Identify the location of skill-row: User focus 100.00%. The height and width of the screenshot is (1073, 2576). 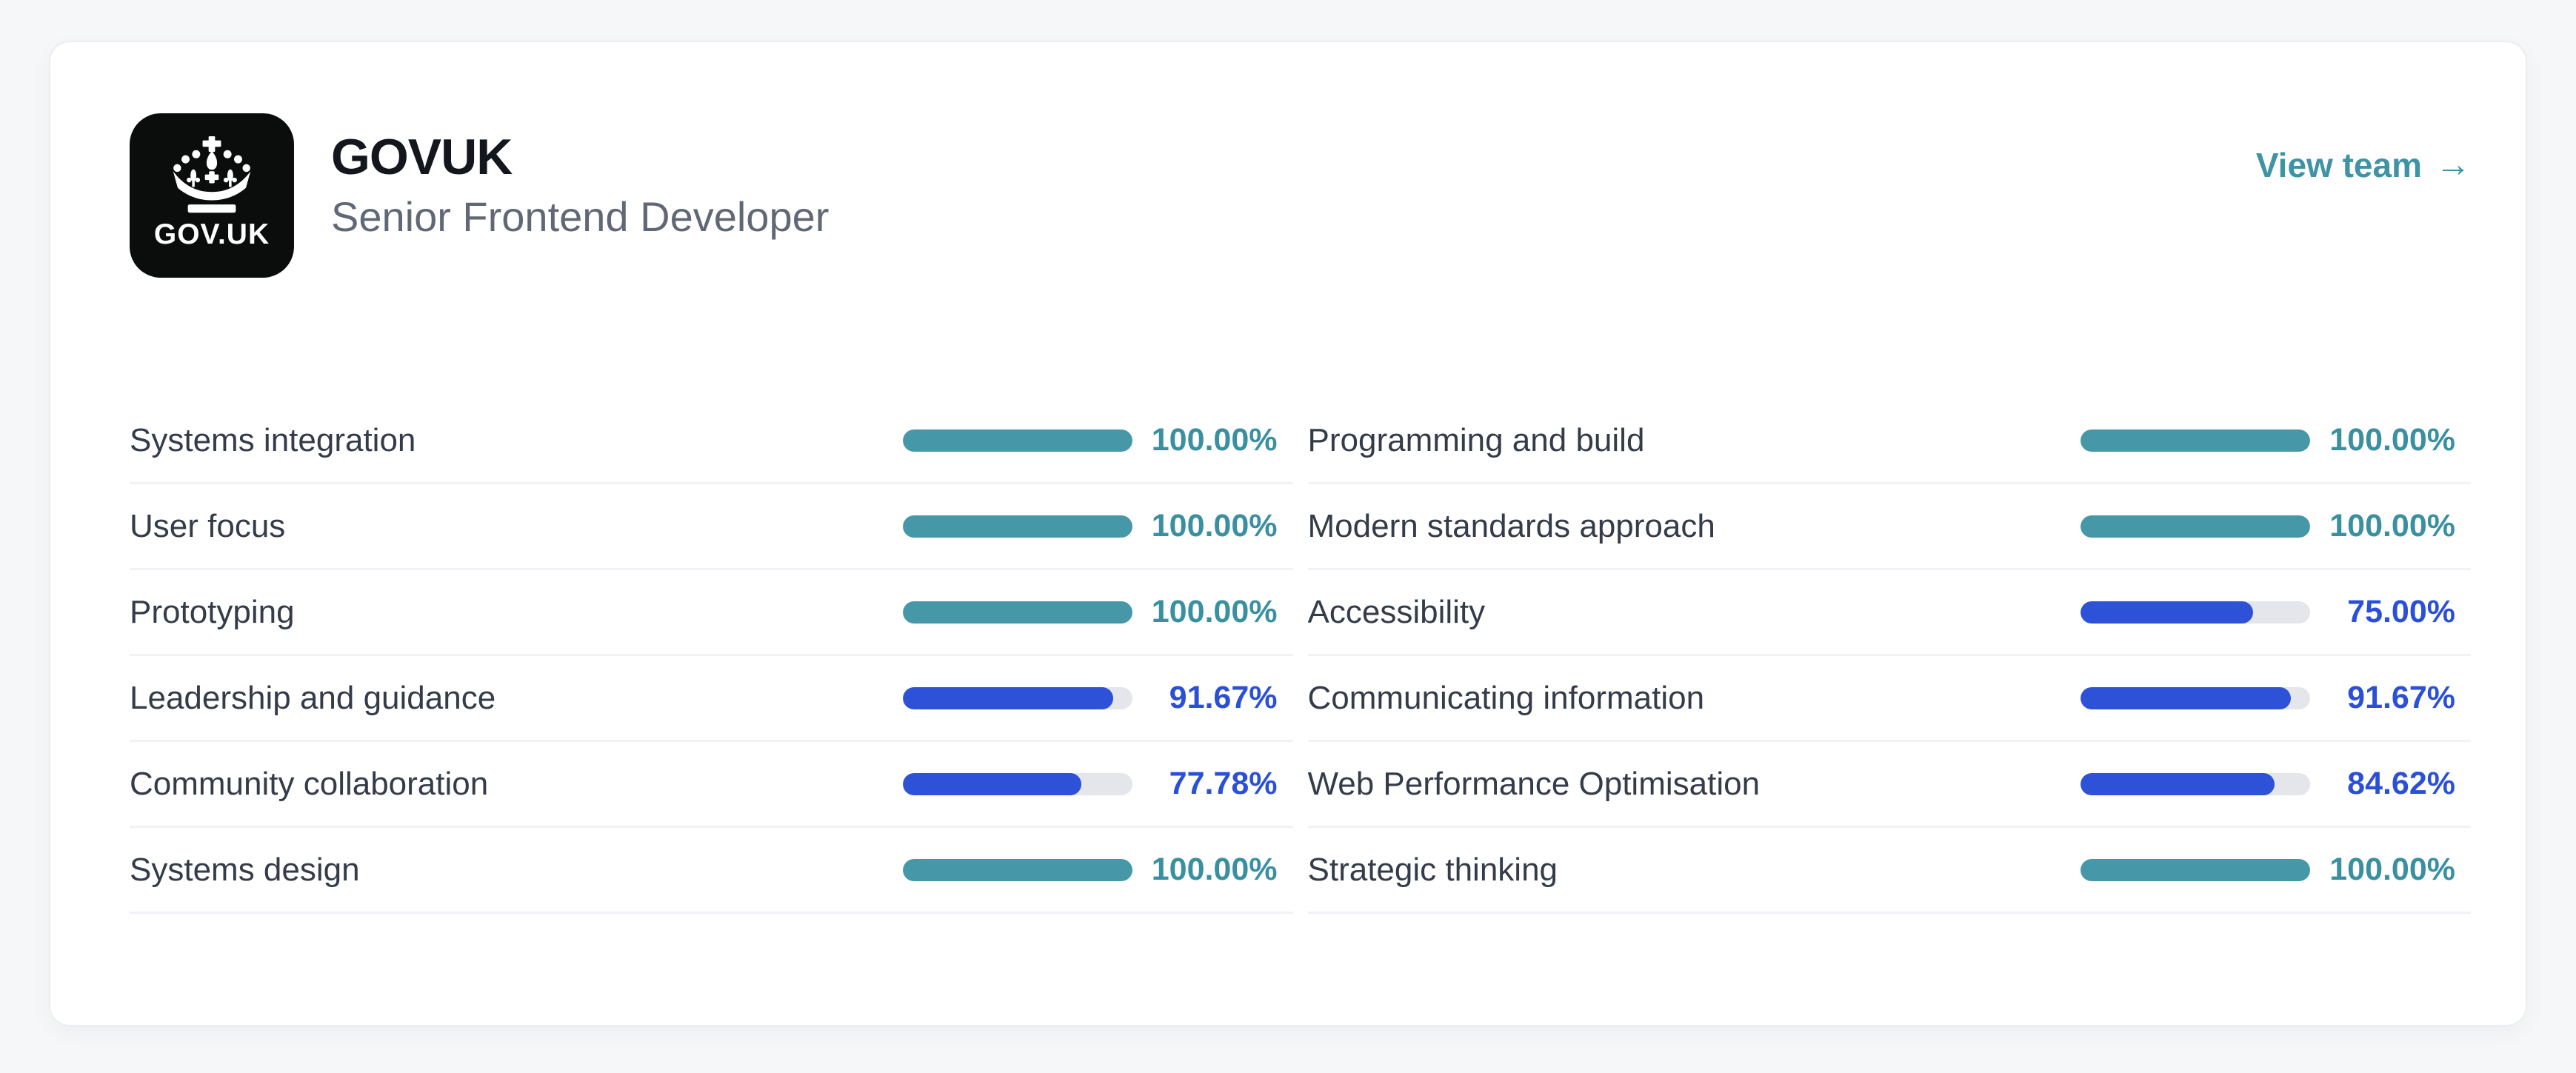
(711, 527).